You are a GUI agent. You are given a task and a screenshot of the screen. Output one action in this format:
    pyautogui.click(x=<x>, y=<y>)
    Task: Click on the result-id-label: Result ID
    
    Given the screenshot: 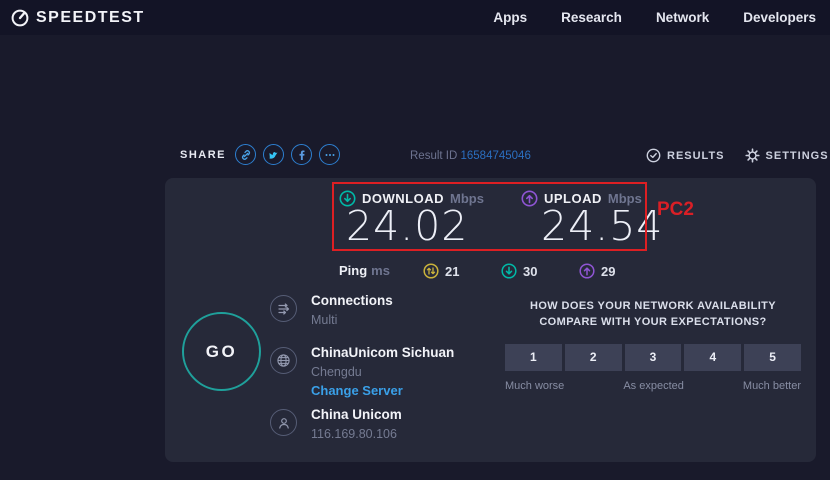 What is the action you would take?
    pyautogui.click(x=435, y=156)
    